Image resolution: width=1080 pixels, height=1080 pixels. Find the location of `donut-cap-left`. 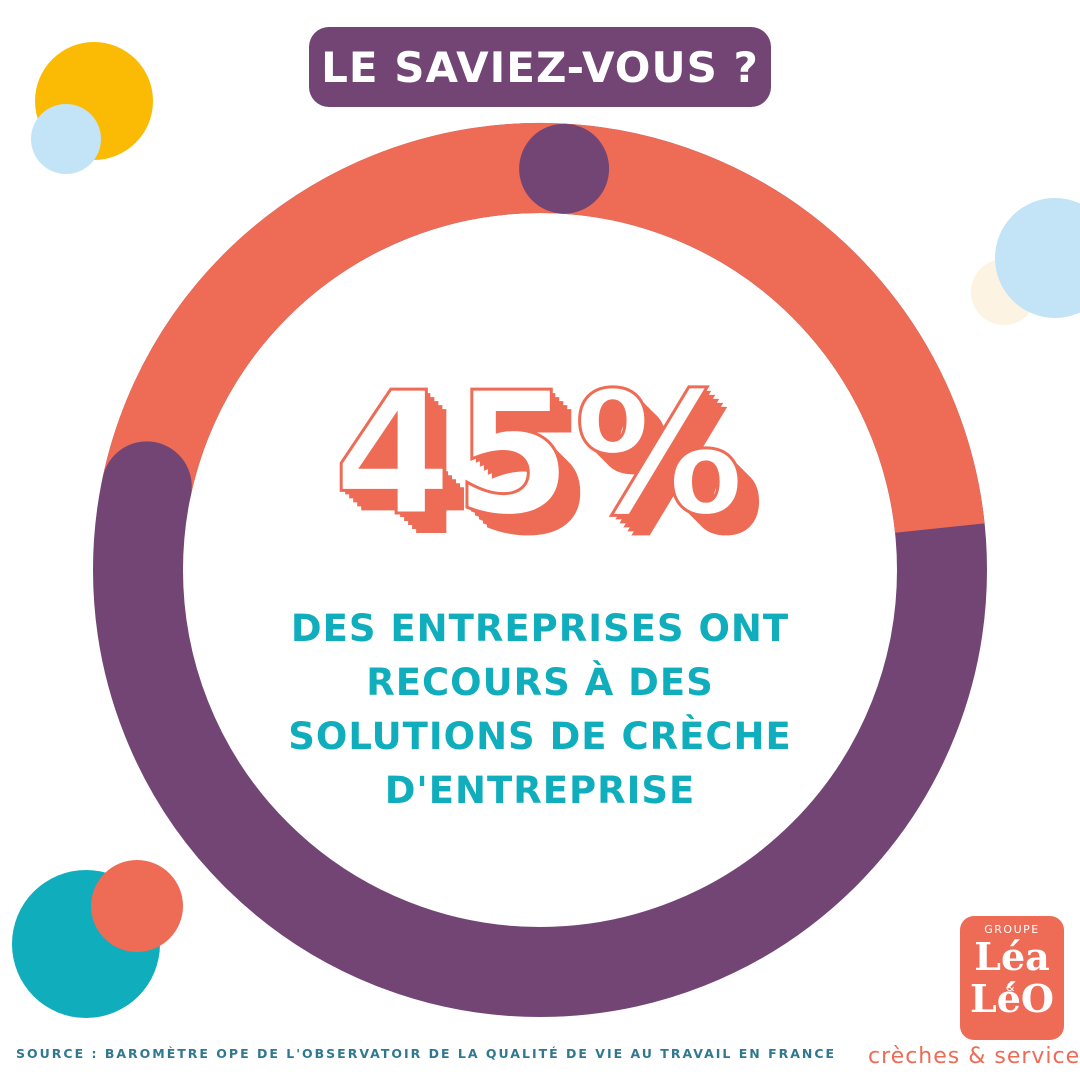

donut-cap-left is located at coordinates (146, 486).